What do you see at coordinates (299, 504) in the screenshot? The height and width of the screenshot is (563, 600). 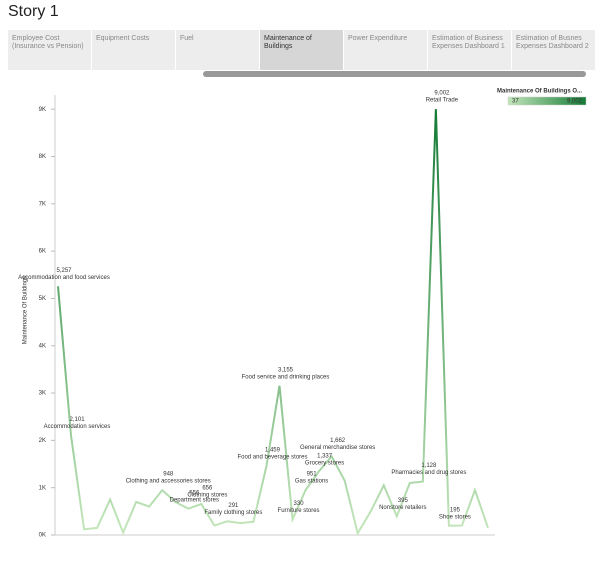 I see `data-label: 330` at bounding box center [299, 504].